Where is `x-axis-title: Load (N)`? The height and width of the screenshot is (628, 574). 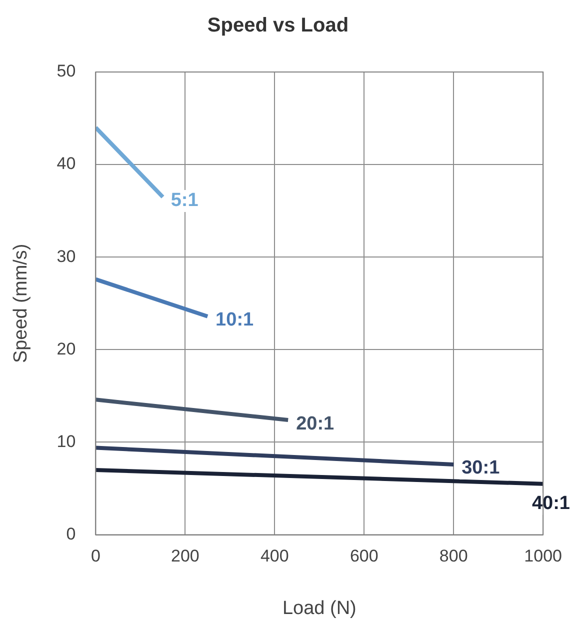
x-axis-title: Load (N) is located at coordinates (319, 608).